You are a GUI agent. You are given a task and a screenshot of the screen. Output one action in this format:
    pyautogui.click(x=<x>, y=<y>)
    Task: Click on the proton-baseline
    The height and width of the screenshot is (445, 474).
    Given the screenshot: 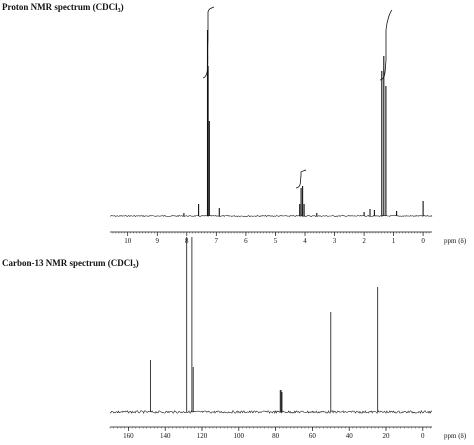 What is the action you would take?
    pyautogui.click(x=271, y=216)
    